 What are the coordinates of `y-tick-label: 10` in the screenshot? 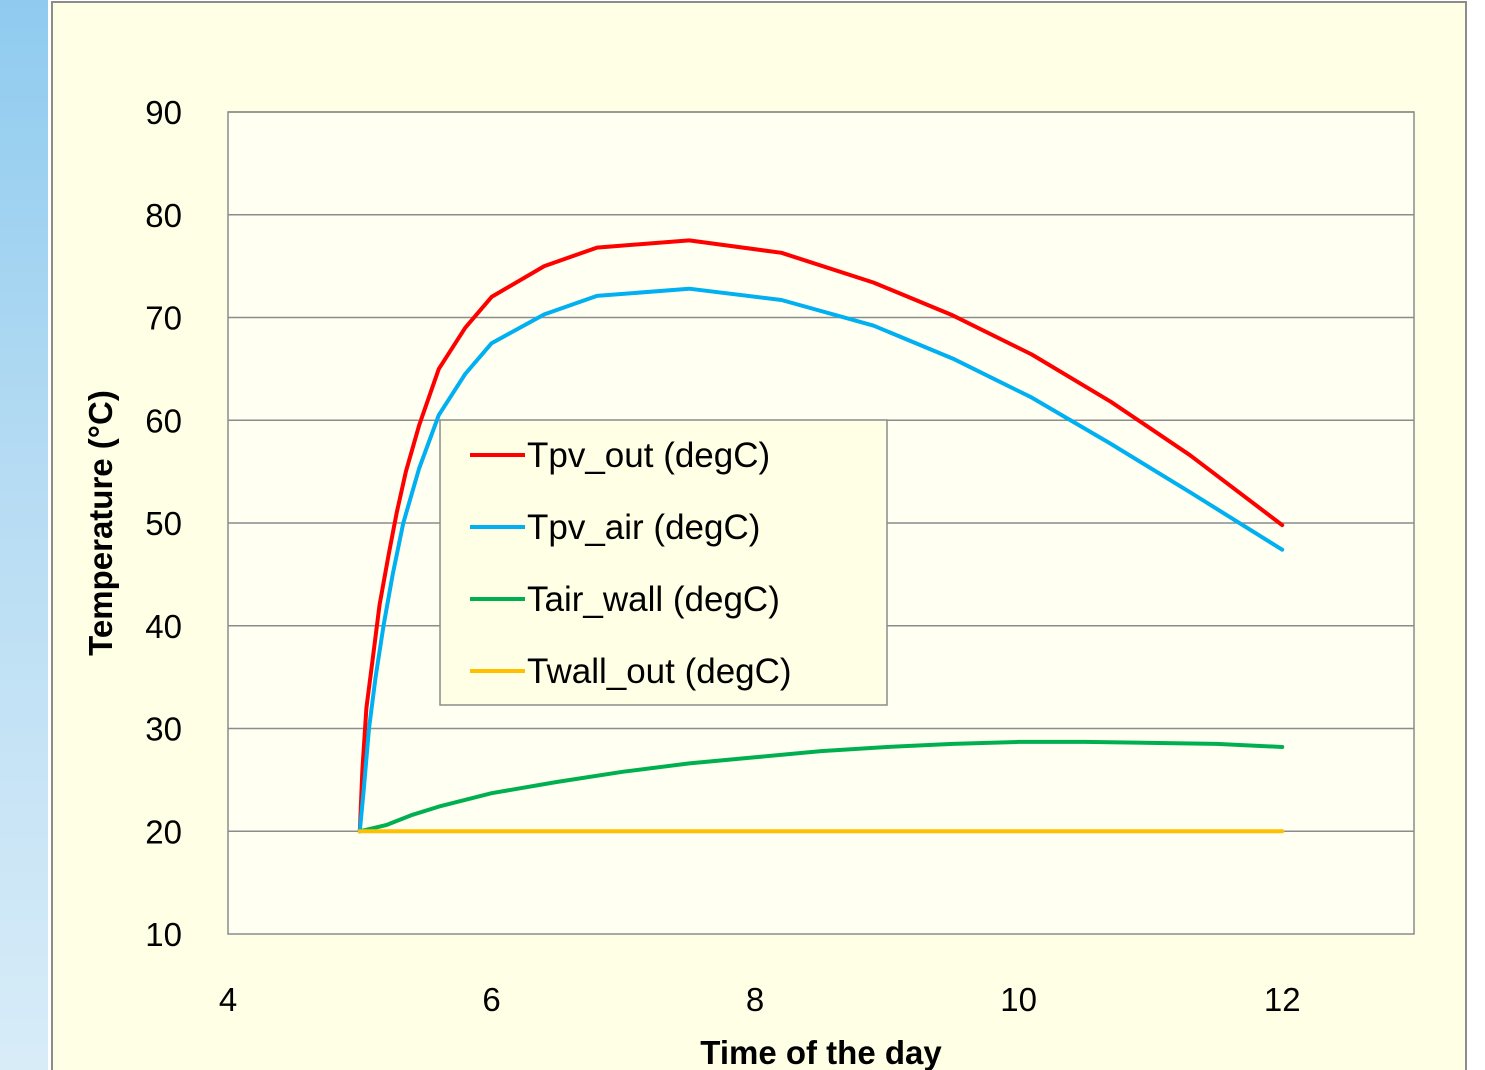 It's located at (163, 934).